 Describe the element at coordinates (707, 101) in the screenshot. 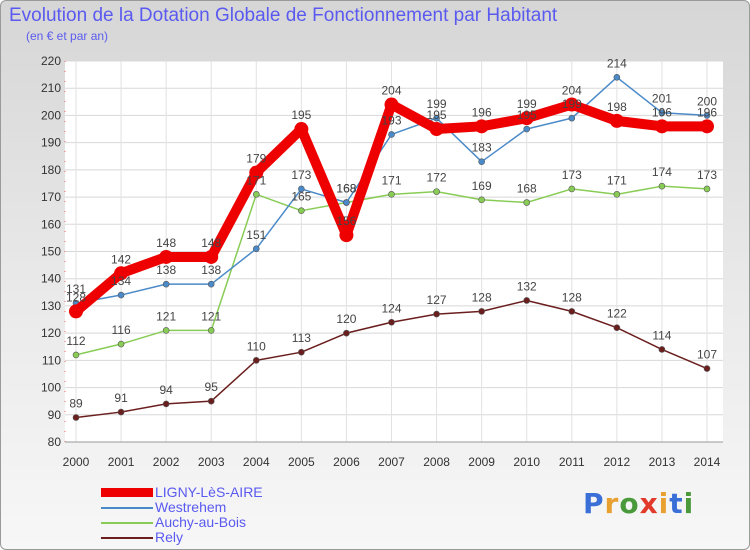

I see `data-label: 200` at that location.